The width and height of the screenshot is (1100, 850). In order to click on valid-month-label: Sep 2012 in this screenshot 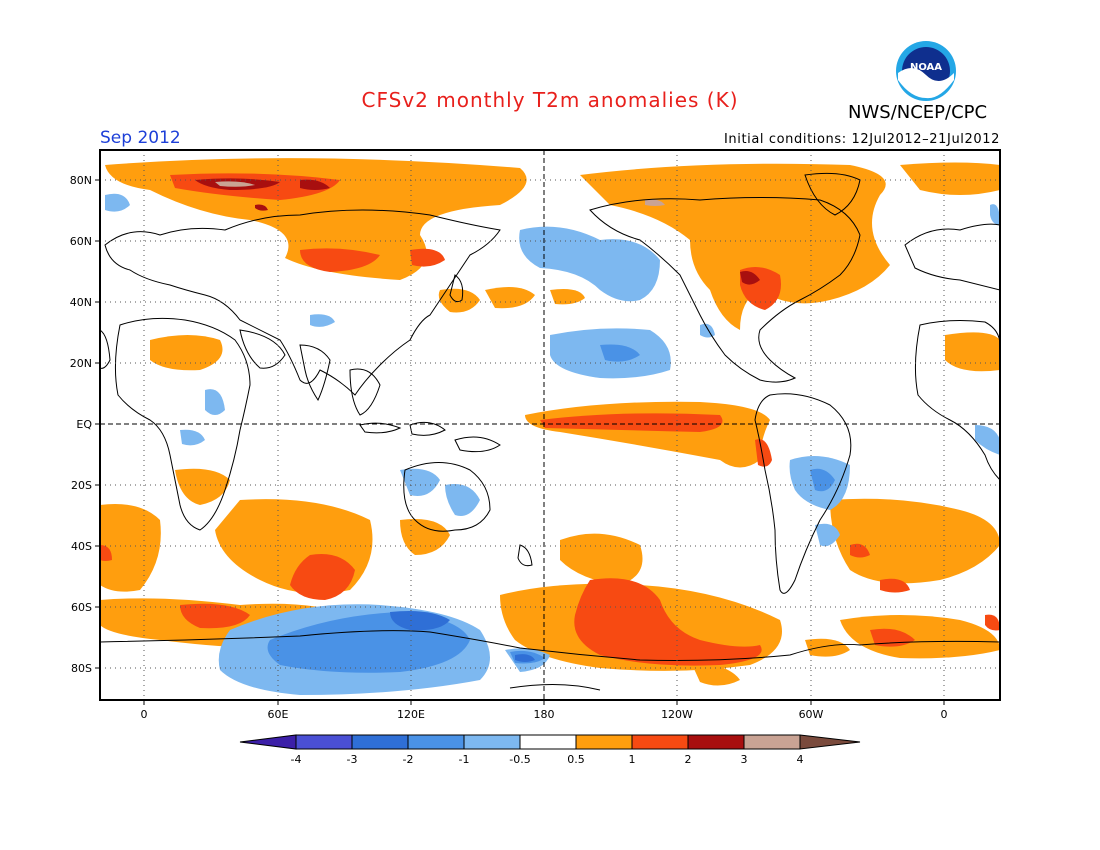, I will do `click(140, 138)`.